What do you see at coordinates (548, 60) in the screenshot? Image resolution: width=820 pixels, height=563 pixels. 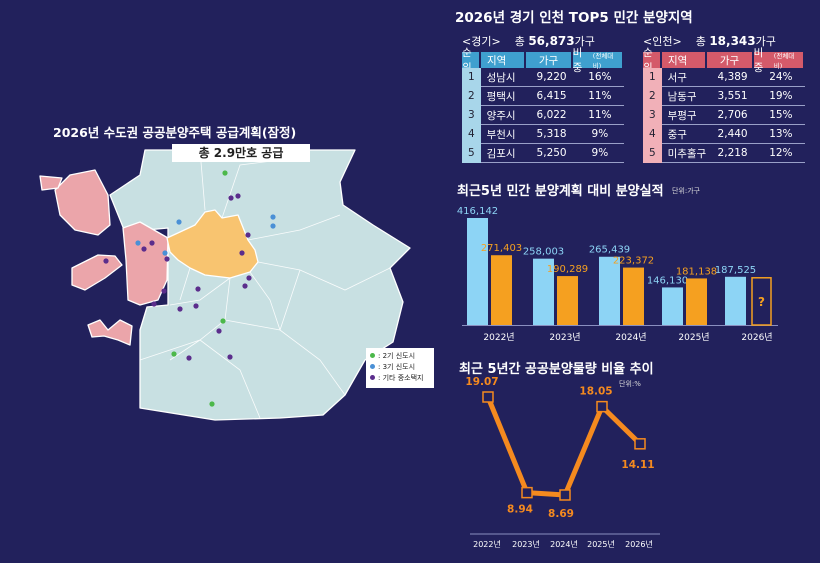 I see `header-households: 가구` at bounding box center [548, 60].